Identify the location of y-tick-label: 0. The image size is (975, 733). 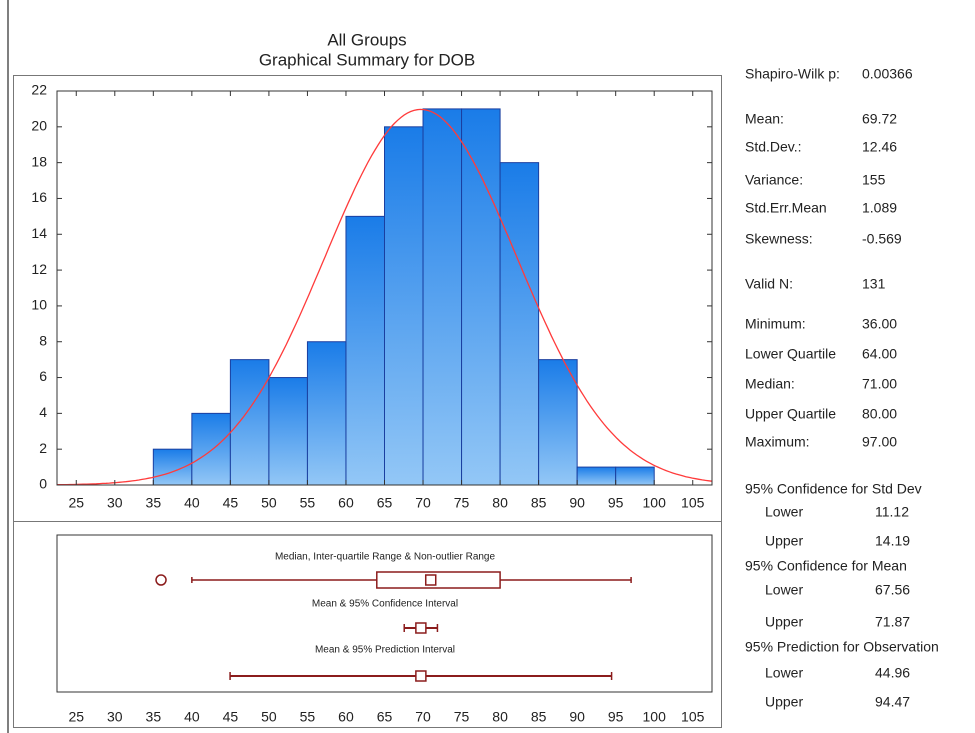
(43, 484).